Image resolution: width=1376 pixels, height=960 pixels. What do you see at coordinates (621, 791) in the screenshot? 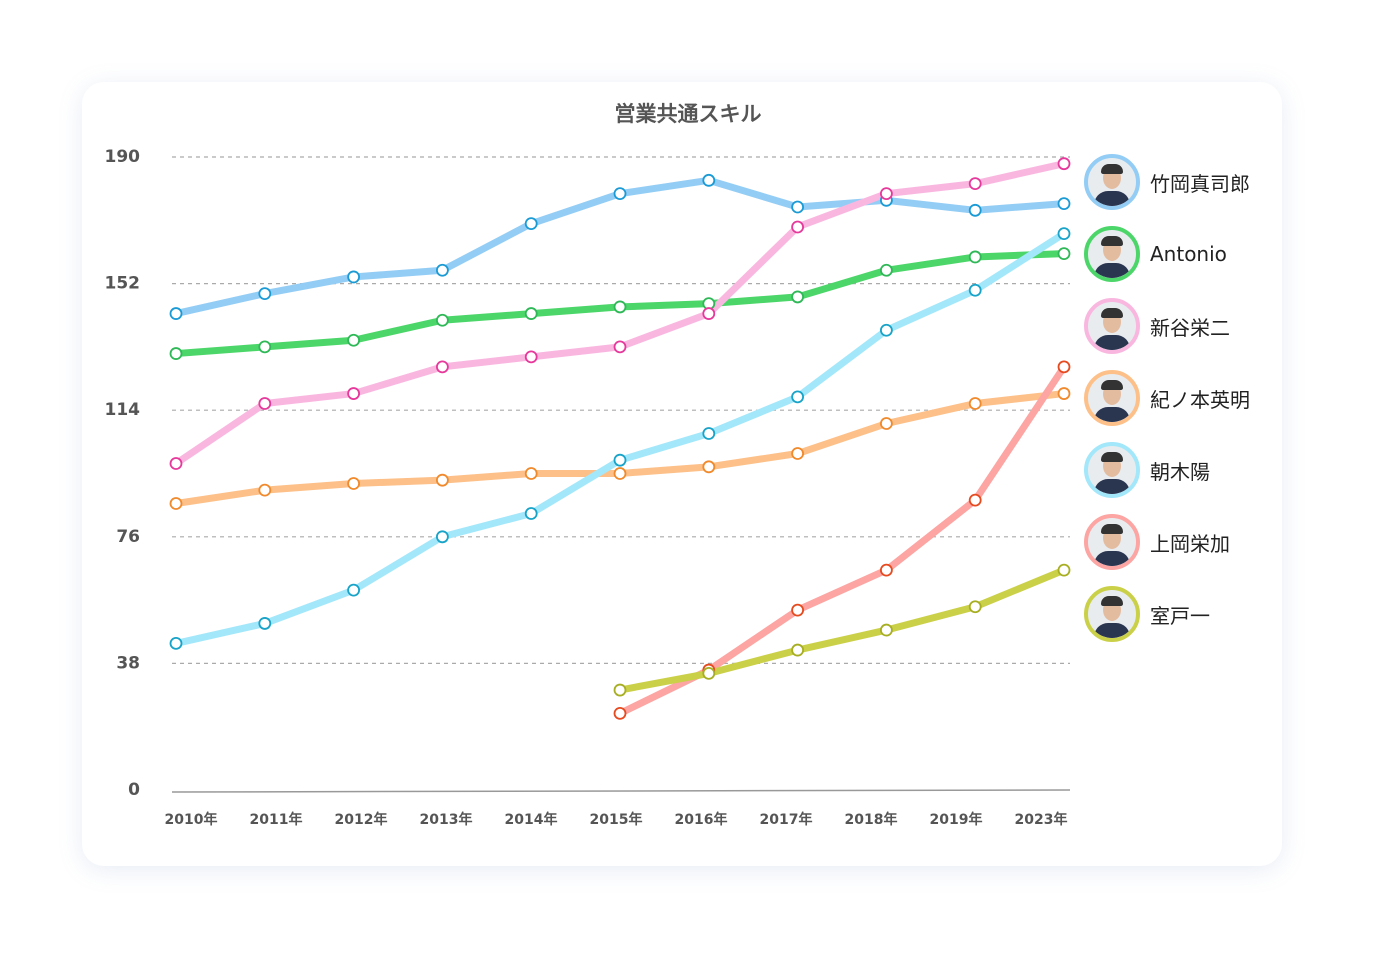
I see `x-axis-line` at bounding box center [621, 791].